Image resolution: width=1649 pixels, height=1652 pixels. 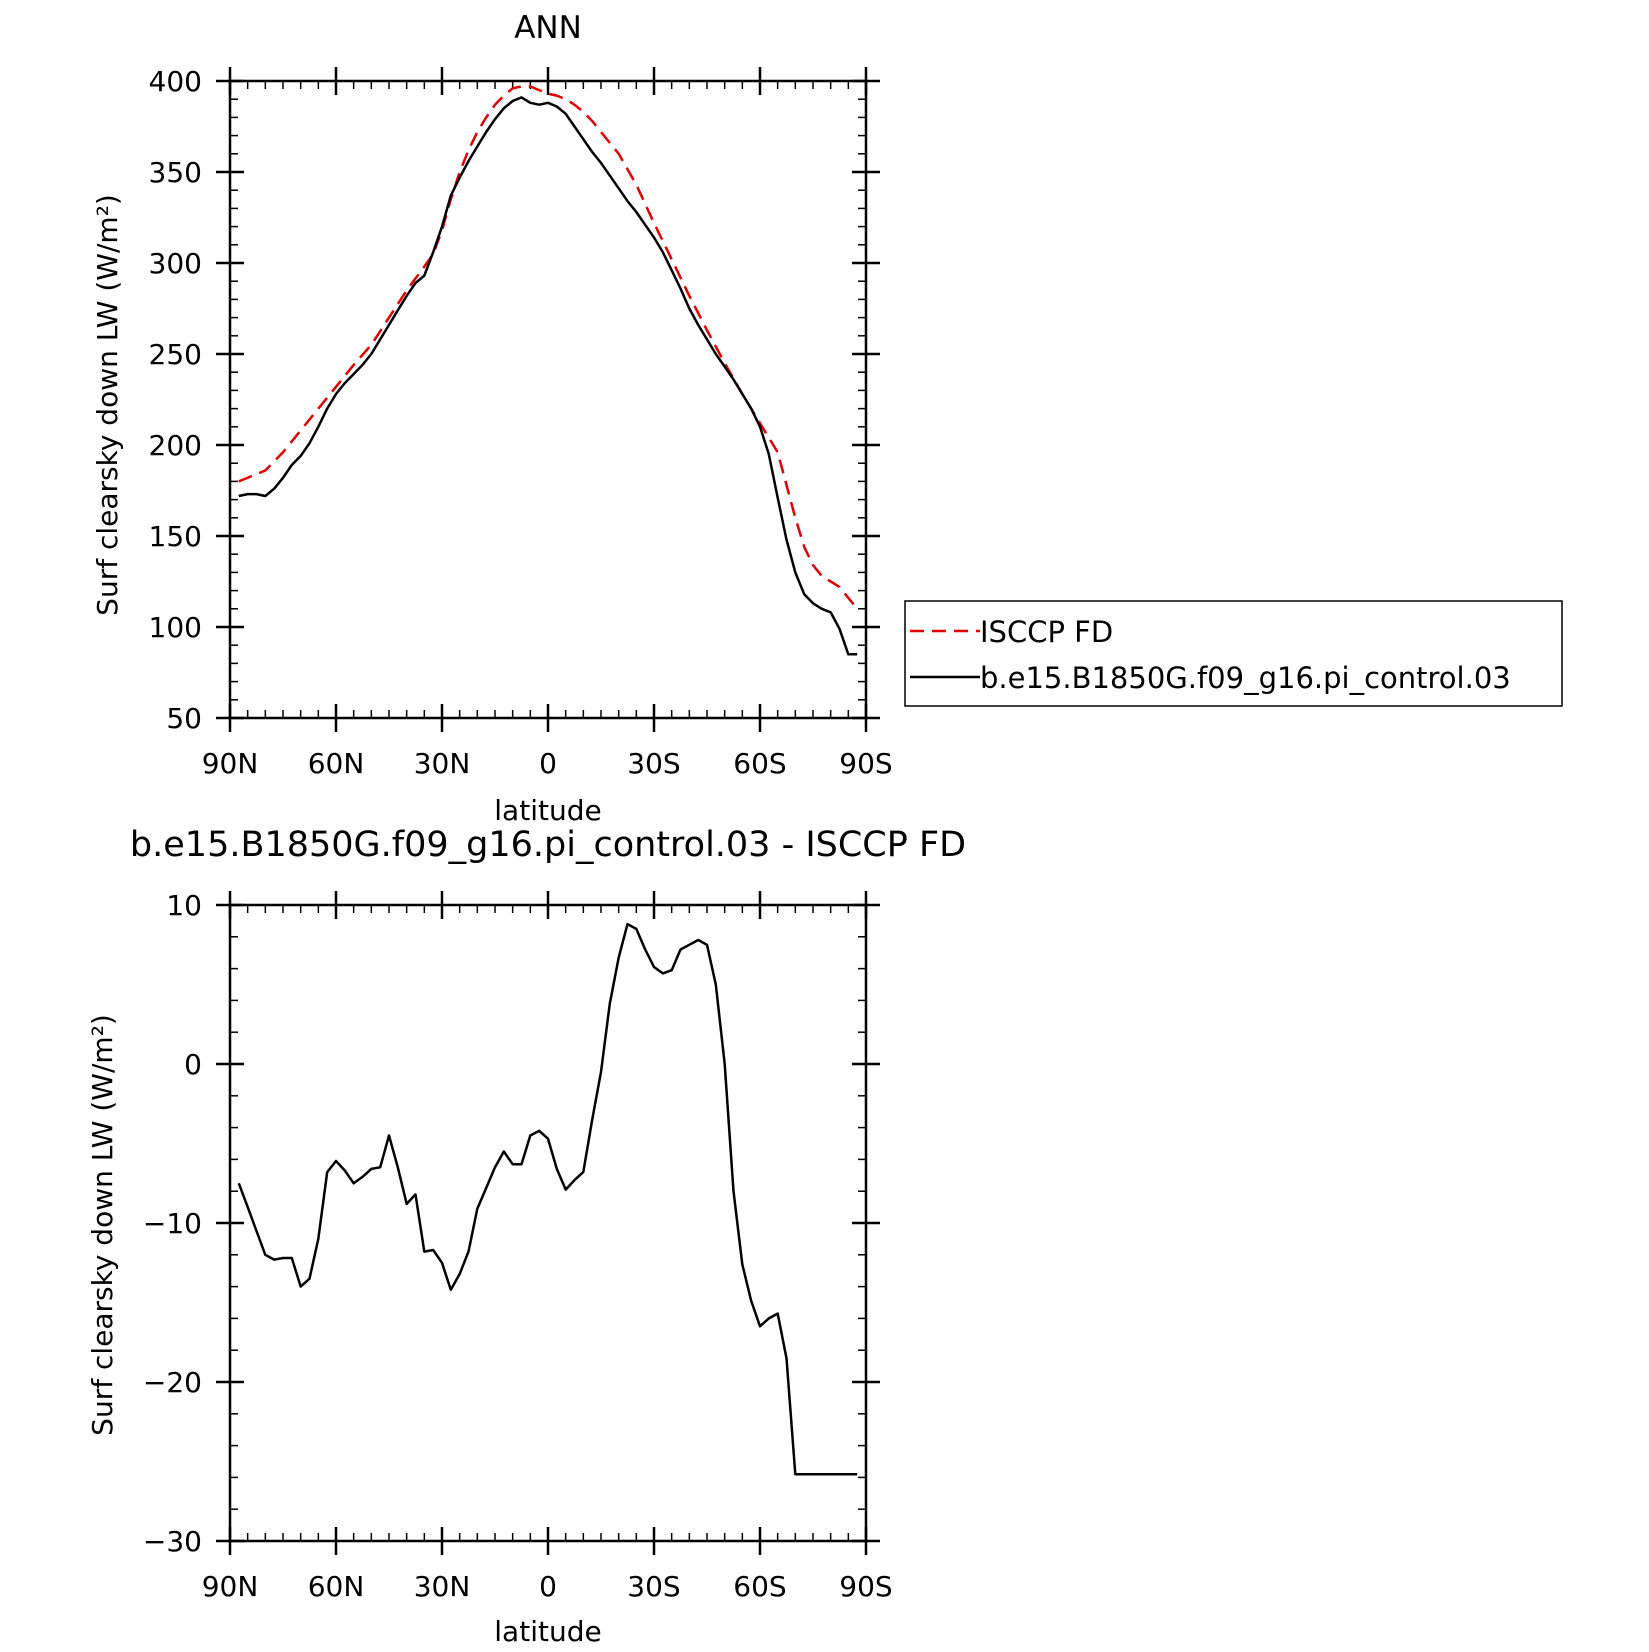 I want to click on bottom-panel-x-axis-label: latitude, so click(x=547, y=1631).